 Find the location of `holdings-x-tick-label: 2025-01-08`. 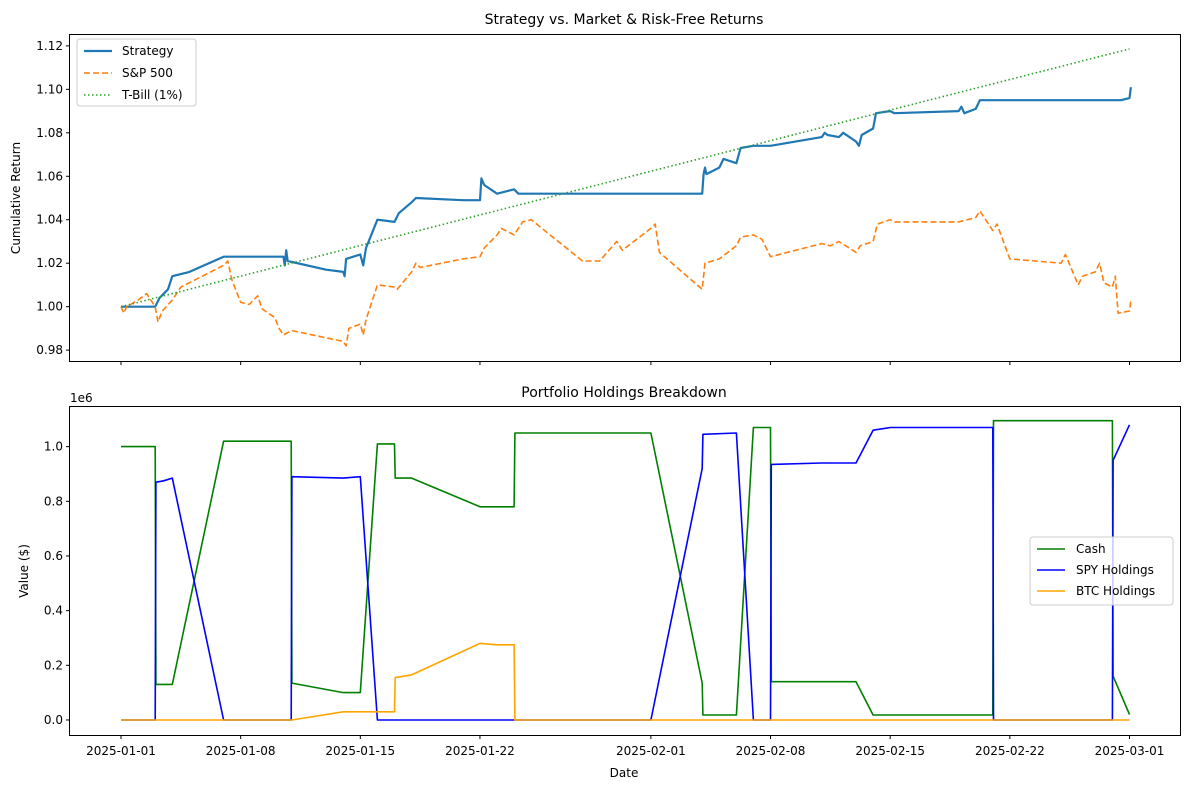

holdings-x-tick-label: 2025-01-08 is located at coordinates (241, 751).